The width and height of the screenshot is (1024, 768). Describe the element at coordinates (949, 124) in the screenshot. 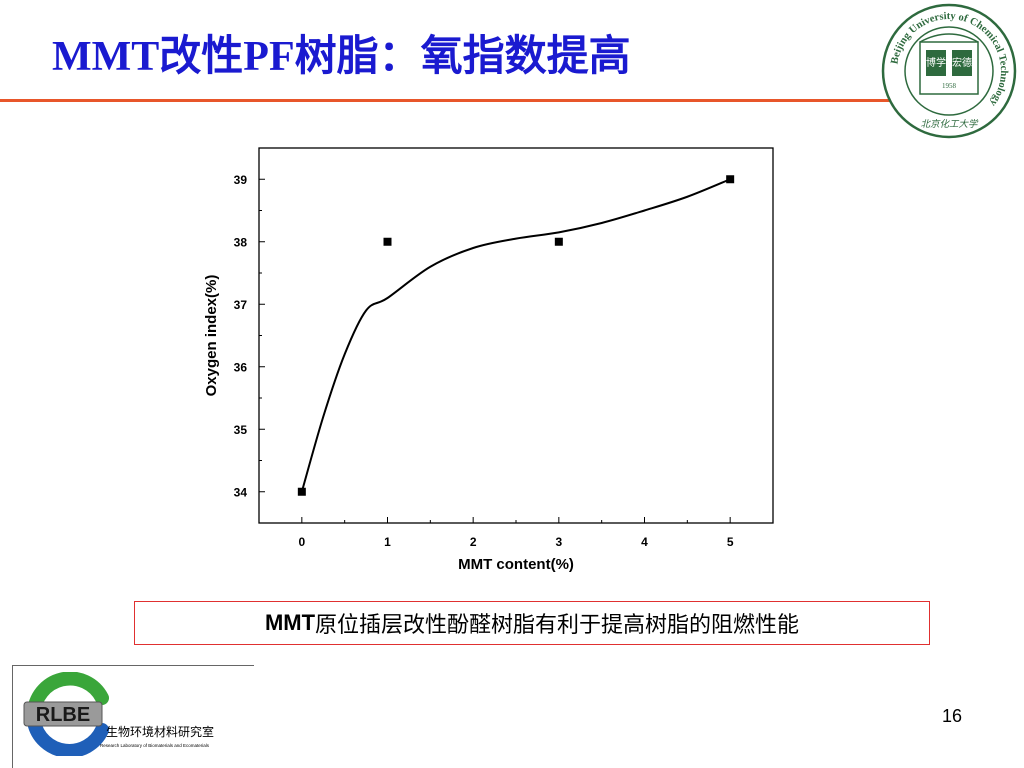

I see `seal-calligraphy: 北京化工大学` at that location.